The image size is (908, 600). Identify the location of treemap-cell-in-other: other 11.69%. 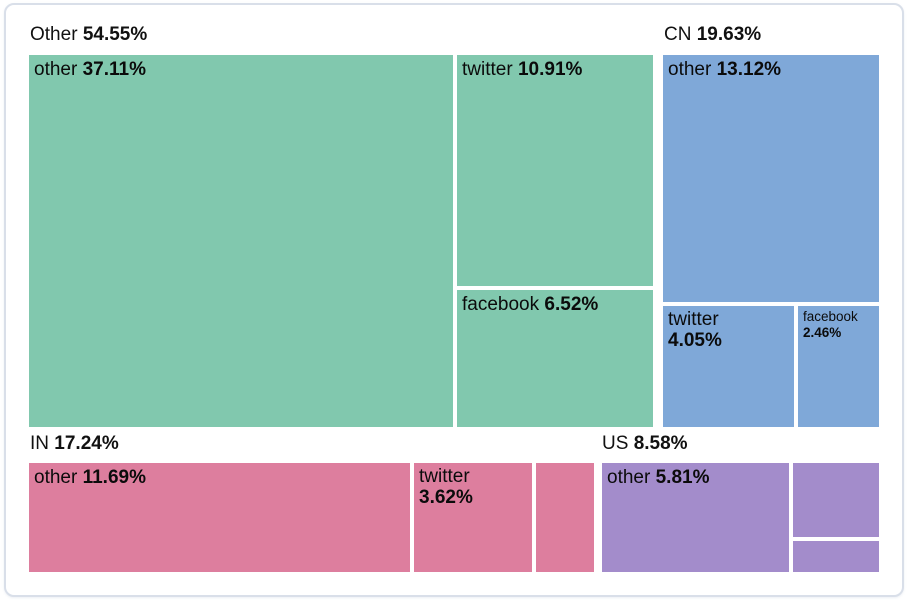
(219, 517).